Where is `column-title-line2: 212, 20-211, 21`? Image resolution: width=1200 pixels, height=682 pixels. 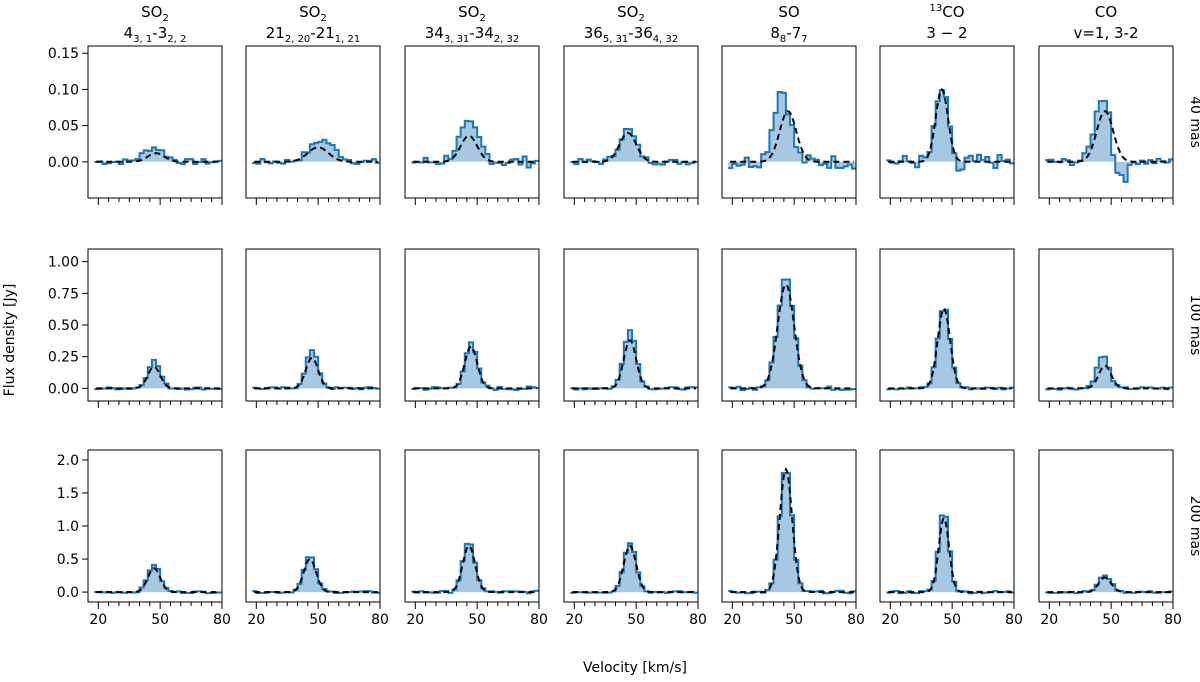 column-title-line2: 212, 20-211, 21 is located at coordinates (313, 34).